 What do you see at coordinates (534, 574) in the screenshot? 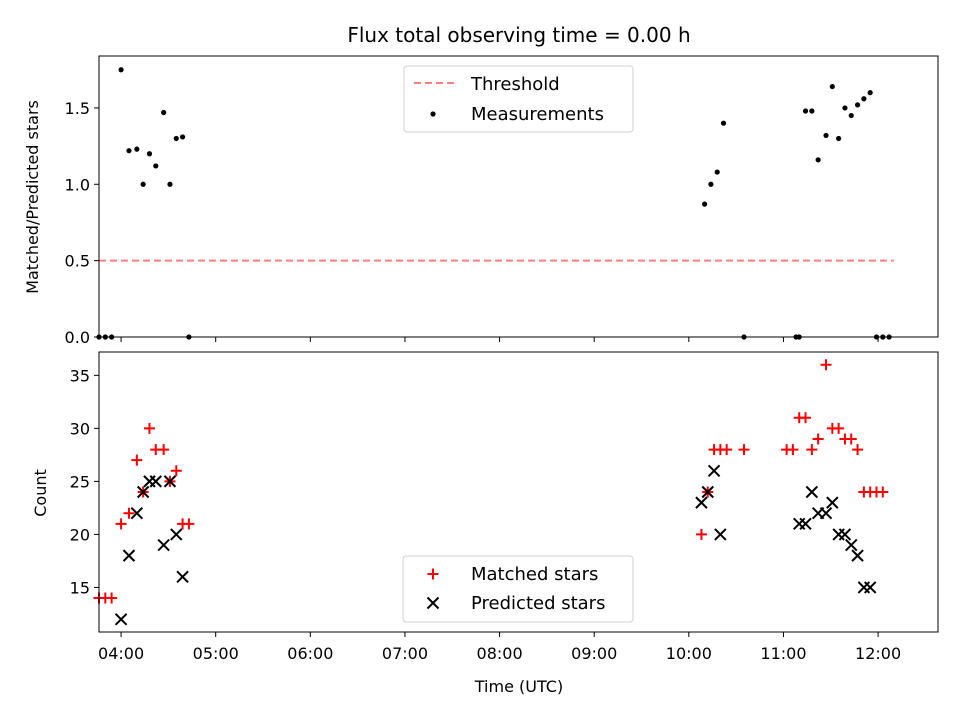
I see `legend-matched-label: Matched stars` at bounding box center [534, 574].